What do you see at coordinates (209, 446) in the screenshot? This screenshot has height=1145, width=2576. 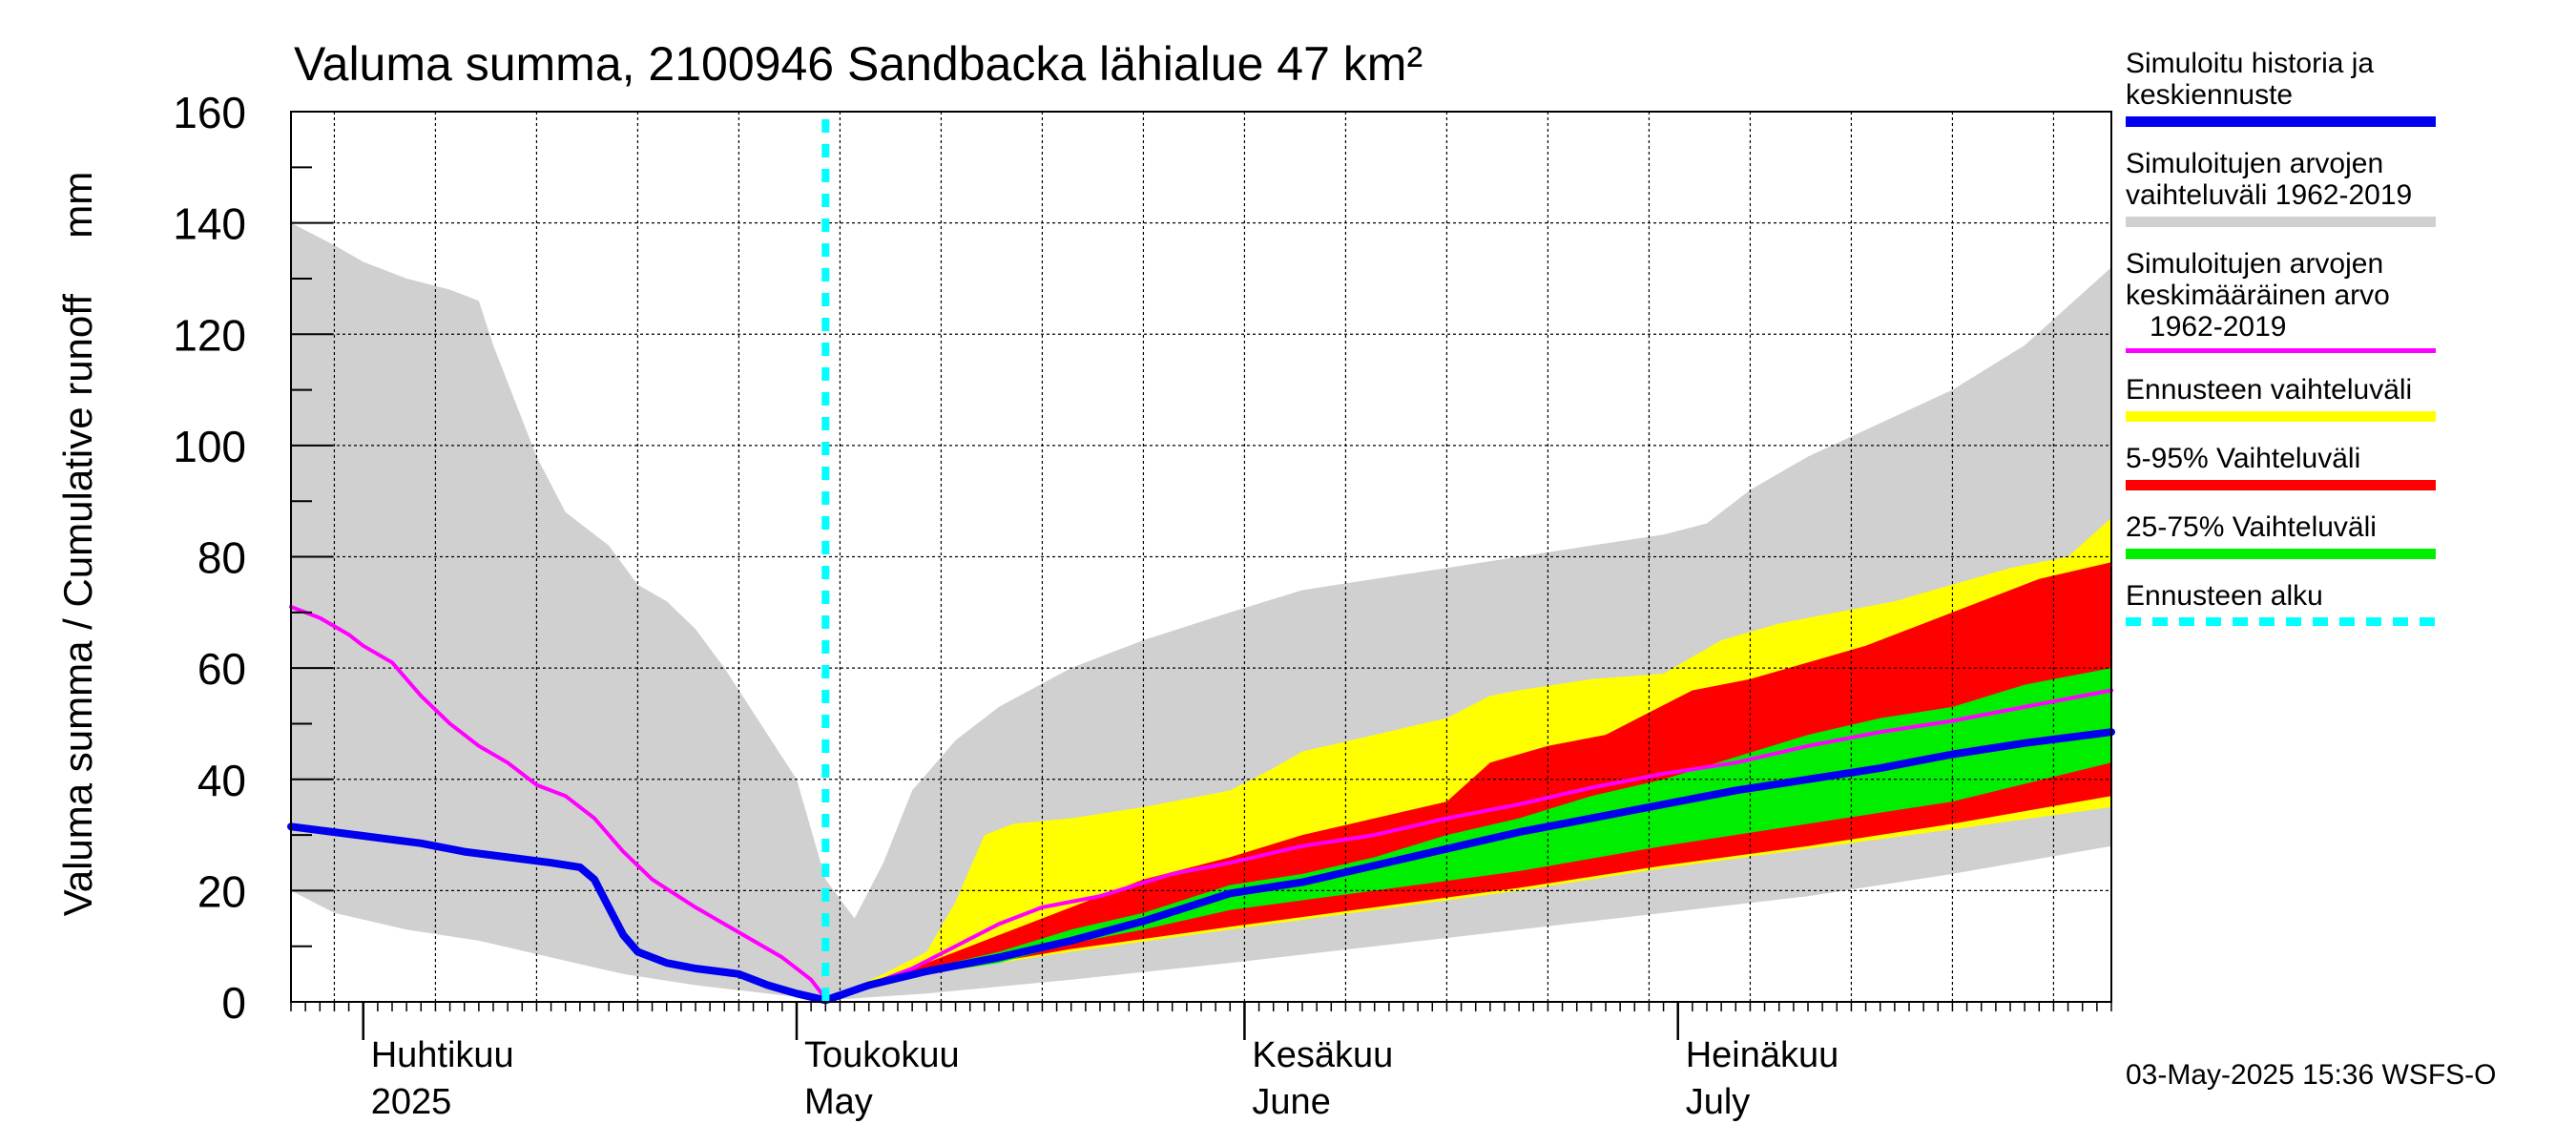 I see `y-tick-label: 100` at bounding box center [209, 446].